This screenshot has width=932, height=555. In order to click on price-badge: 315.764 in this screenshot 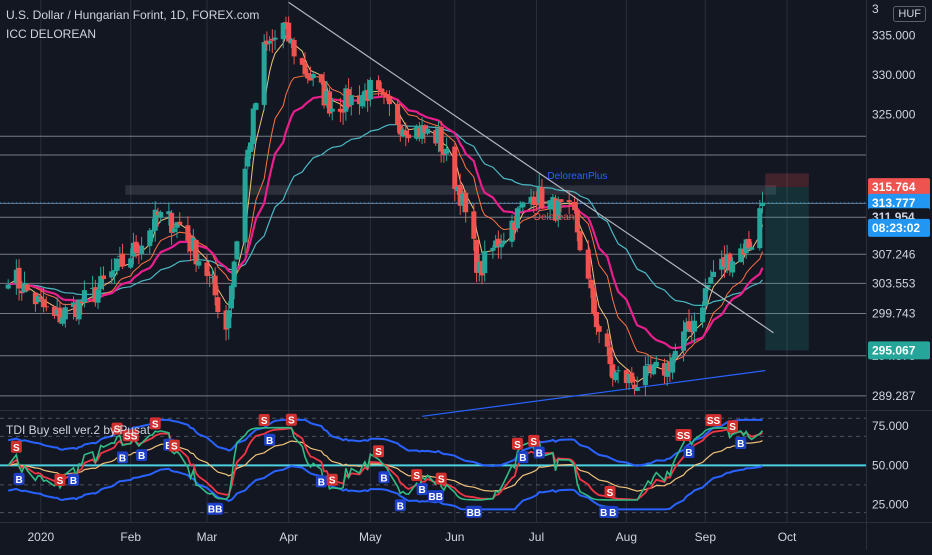, I will do `click(899, 187)`.